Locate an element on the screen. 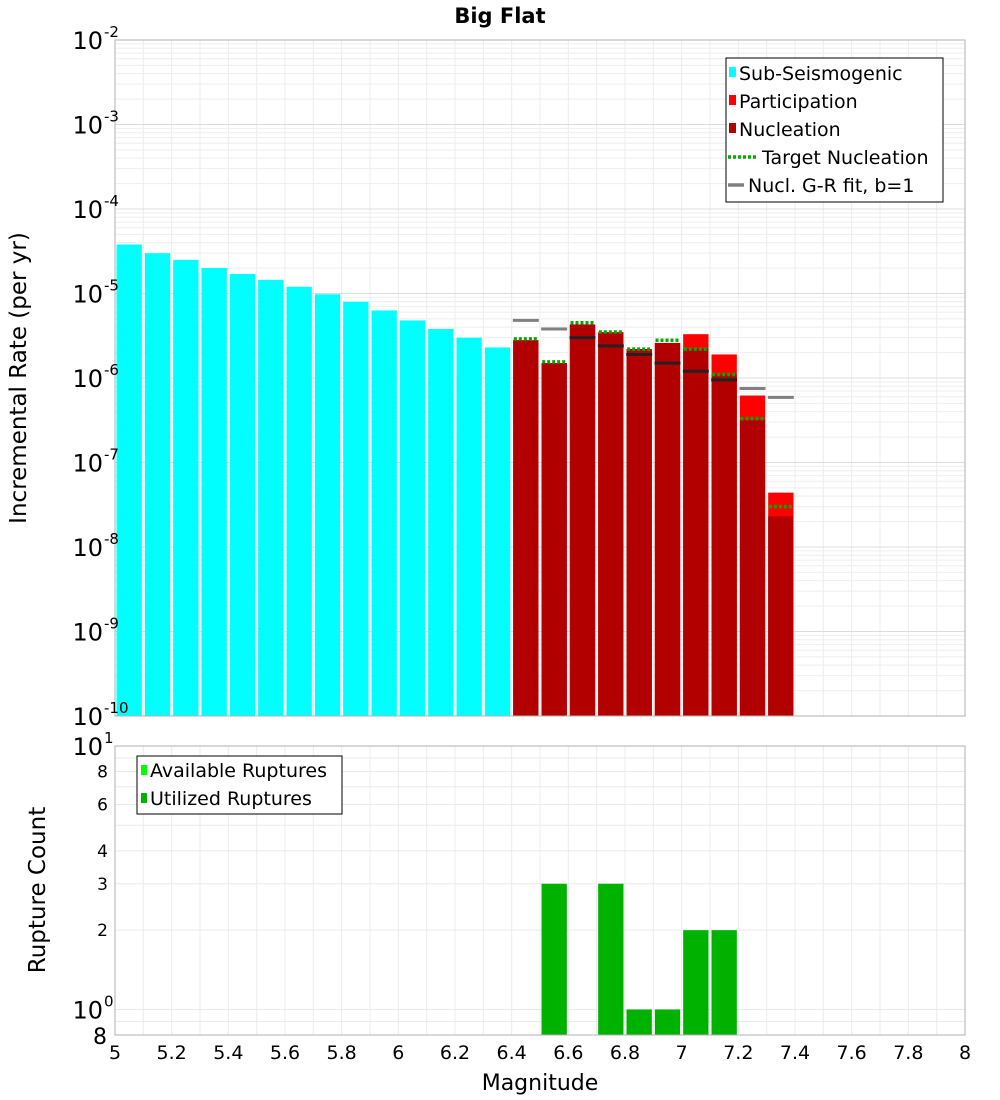 The image size is (1000, 1100). x-tick-label: 7.8 is located at coordinates (908, 1053).